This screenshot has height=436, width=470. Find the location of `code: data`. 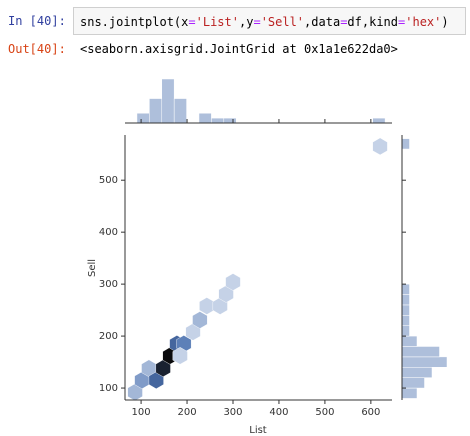

code: data is located at coordinates (326, 22).